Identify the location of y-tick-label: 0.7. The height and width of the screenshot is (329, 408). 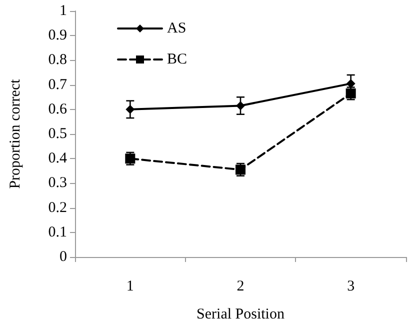
(58, 84).